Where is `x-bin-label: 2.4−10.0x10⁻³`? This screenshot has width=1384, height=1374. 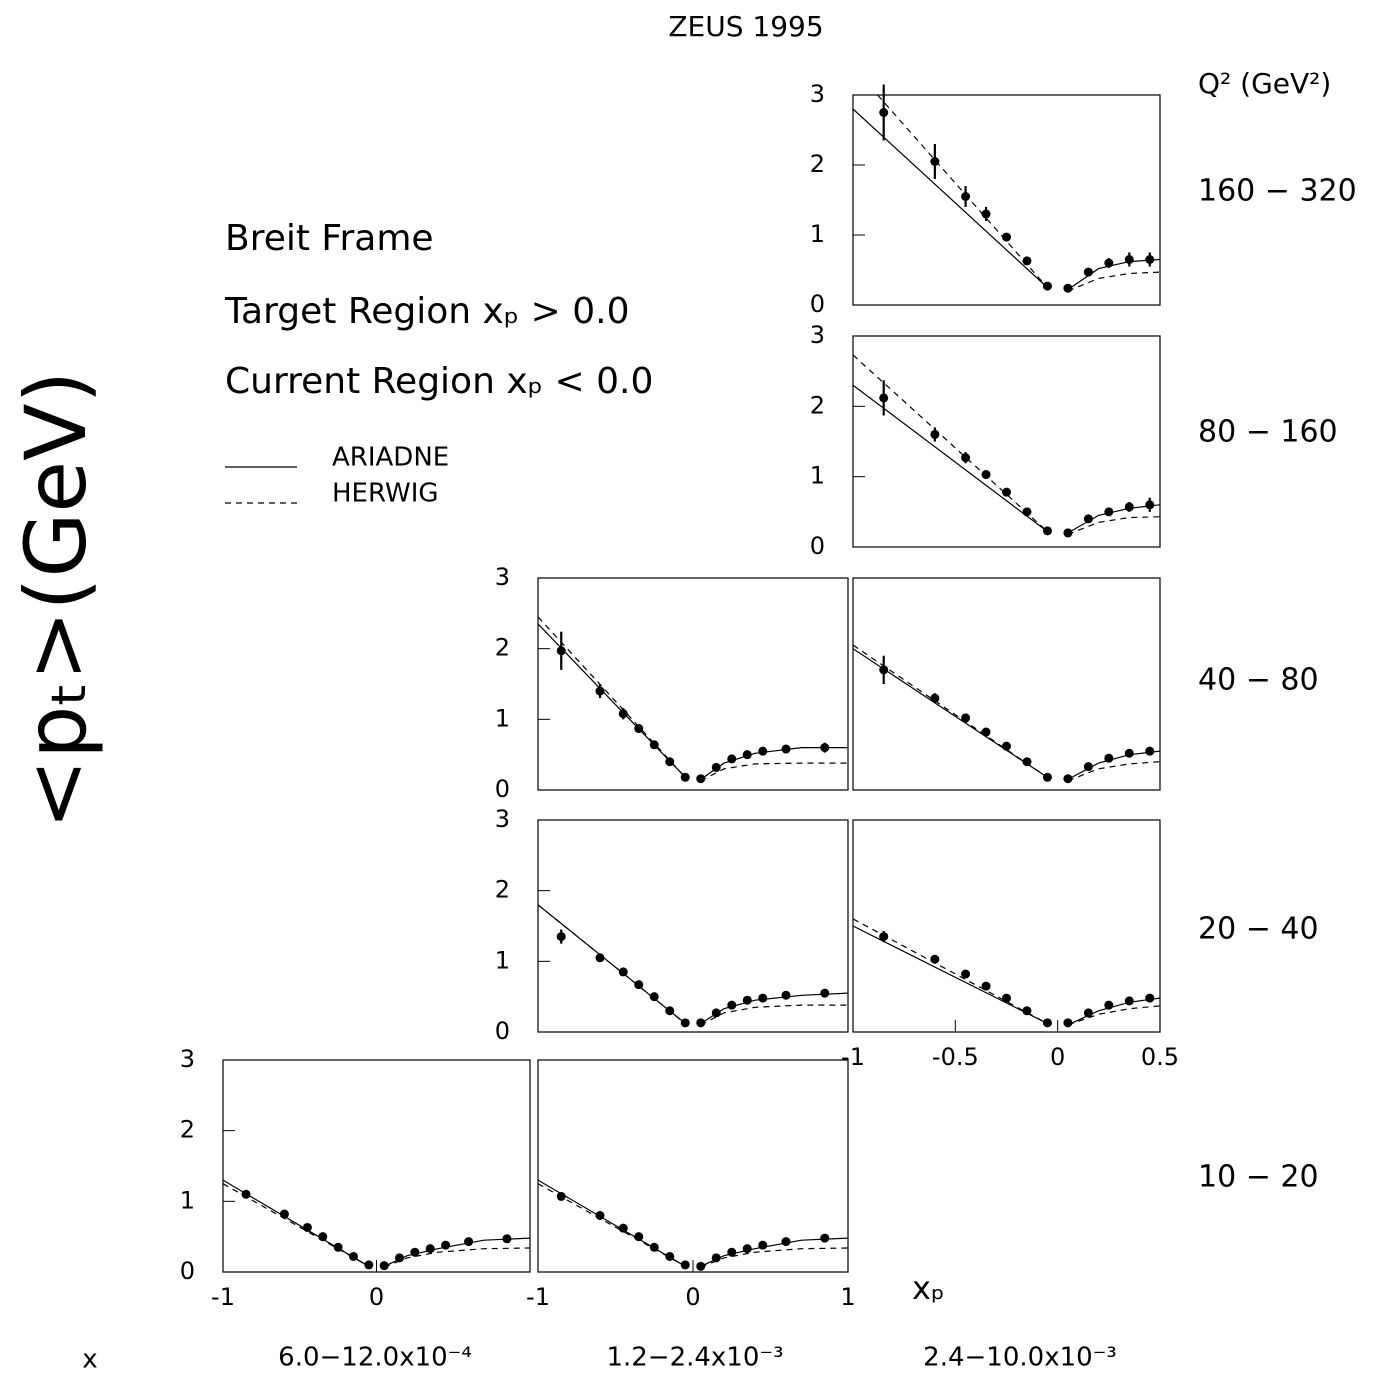 x-bin-label: 2.4−10.0x10⁻³ is located at coordinates (1020, 1358).